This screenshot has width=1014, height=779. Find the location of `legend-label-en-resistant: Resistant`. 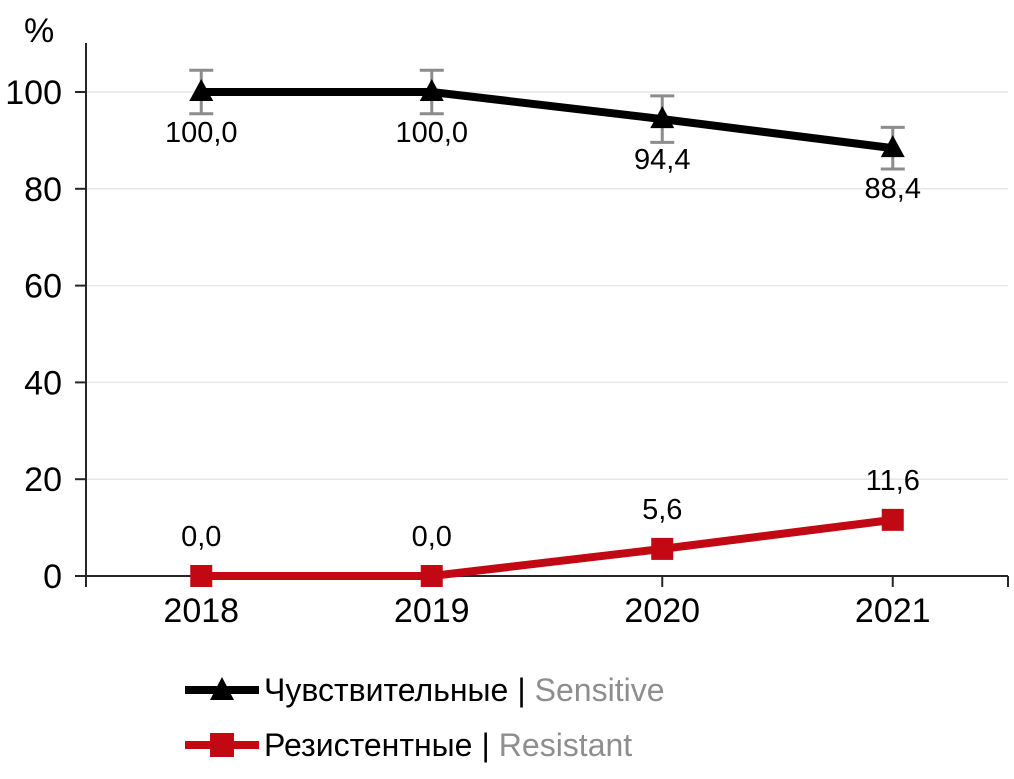

legend-label-en-resistant: Resistant is located at coordinates (565, 745).